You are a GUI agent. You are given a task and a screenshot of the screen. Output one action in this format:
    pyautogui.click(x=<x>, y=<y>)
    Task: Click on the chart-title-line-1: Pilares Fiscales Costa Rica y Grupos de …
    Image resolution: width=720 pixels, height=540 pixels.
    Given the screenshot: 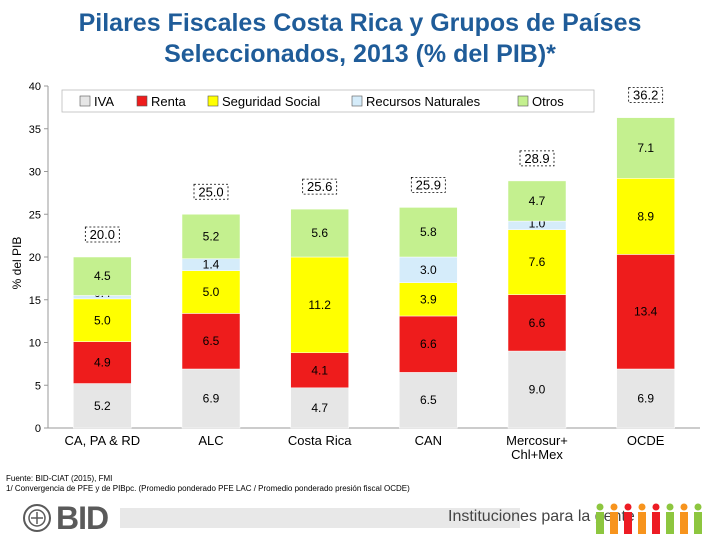 What is the action you would take?
    pyautogui.click(x=360, y=23)
    